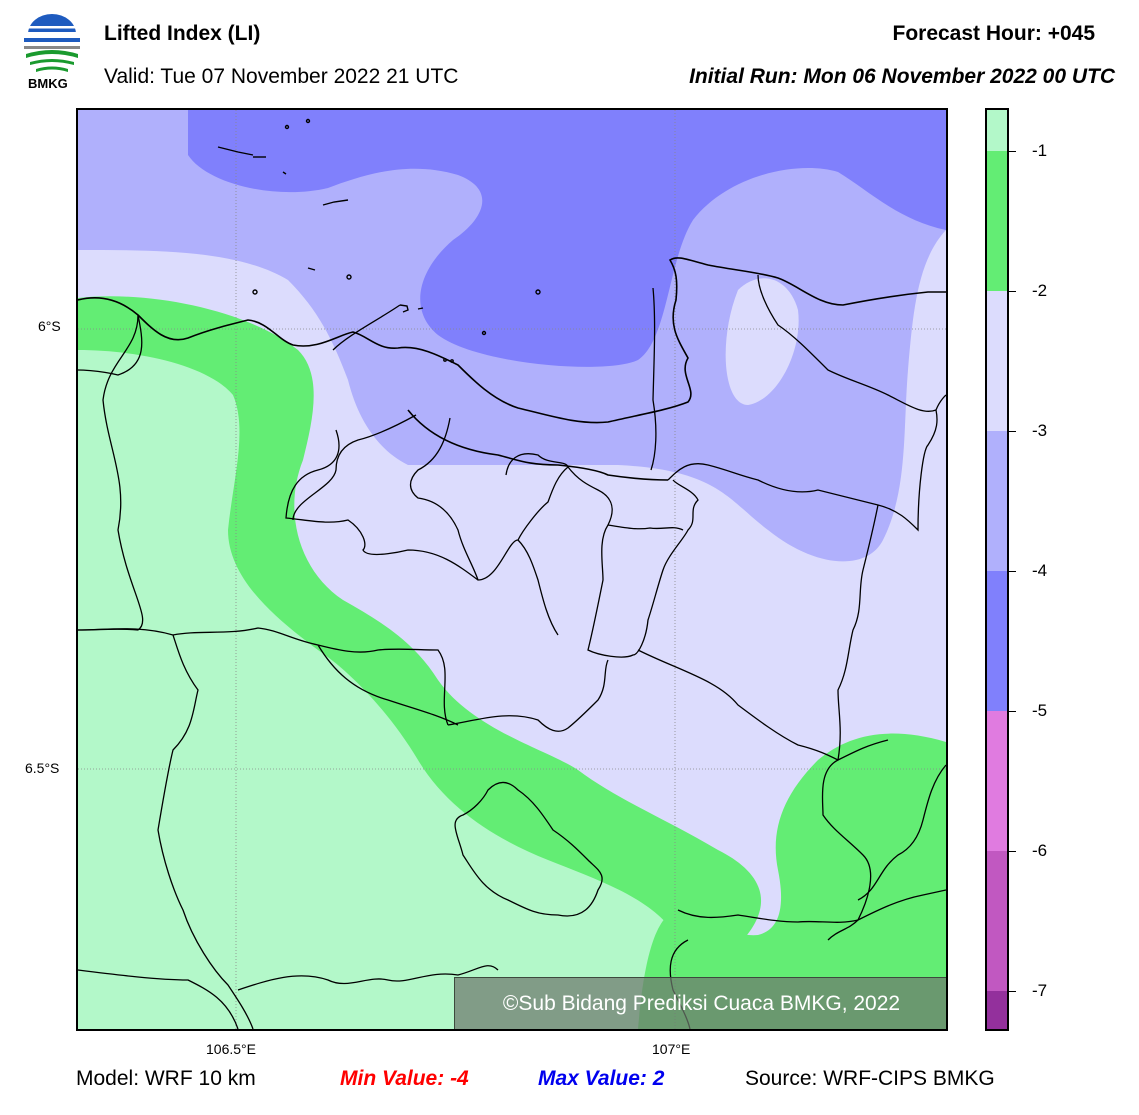  Describe the element at coordinates (997, 221) in the screenshot. I see `colorbar-segment-minus1-minus2` at that location.